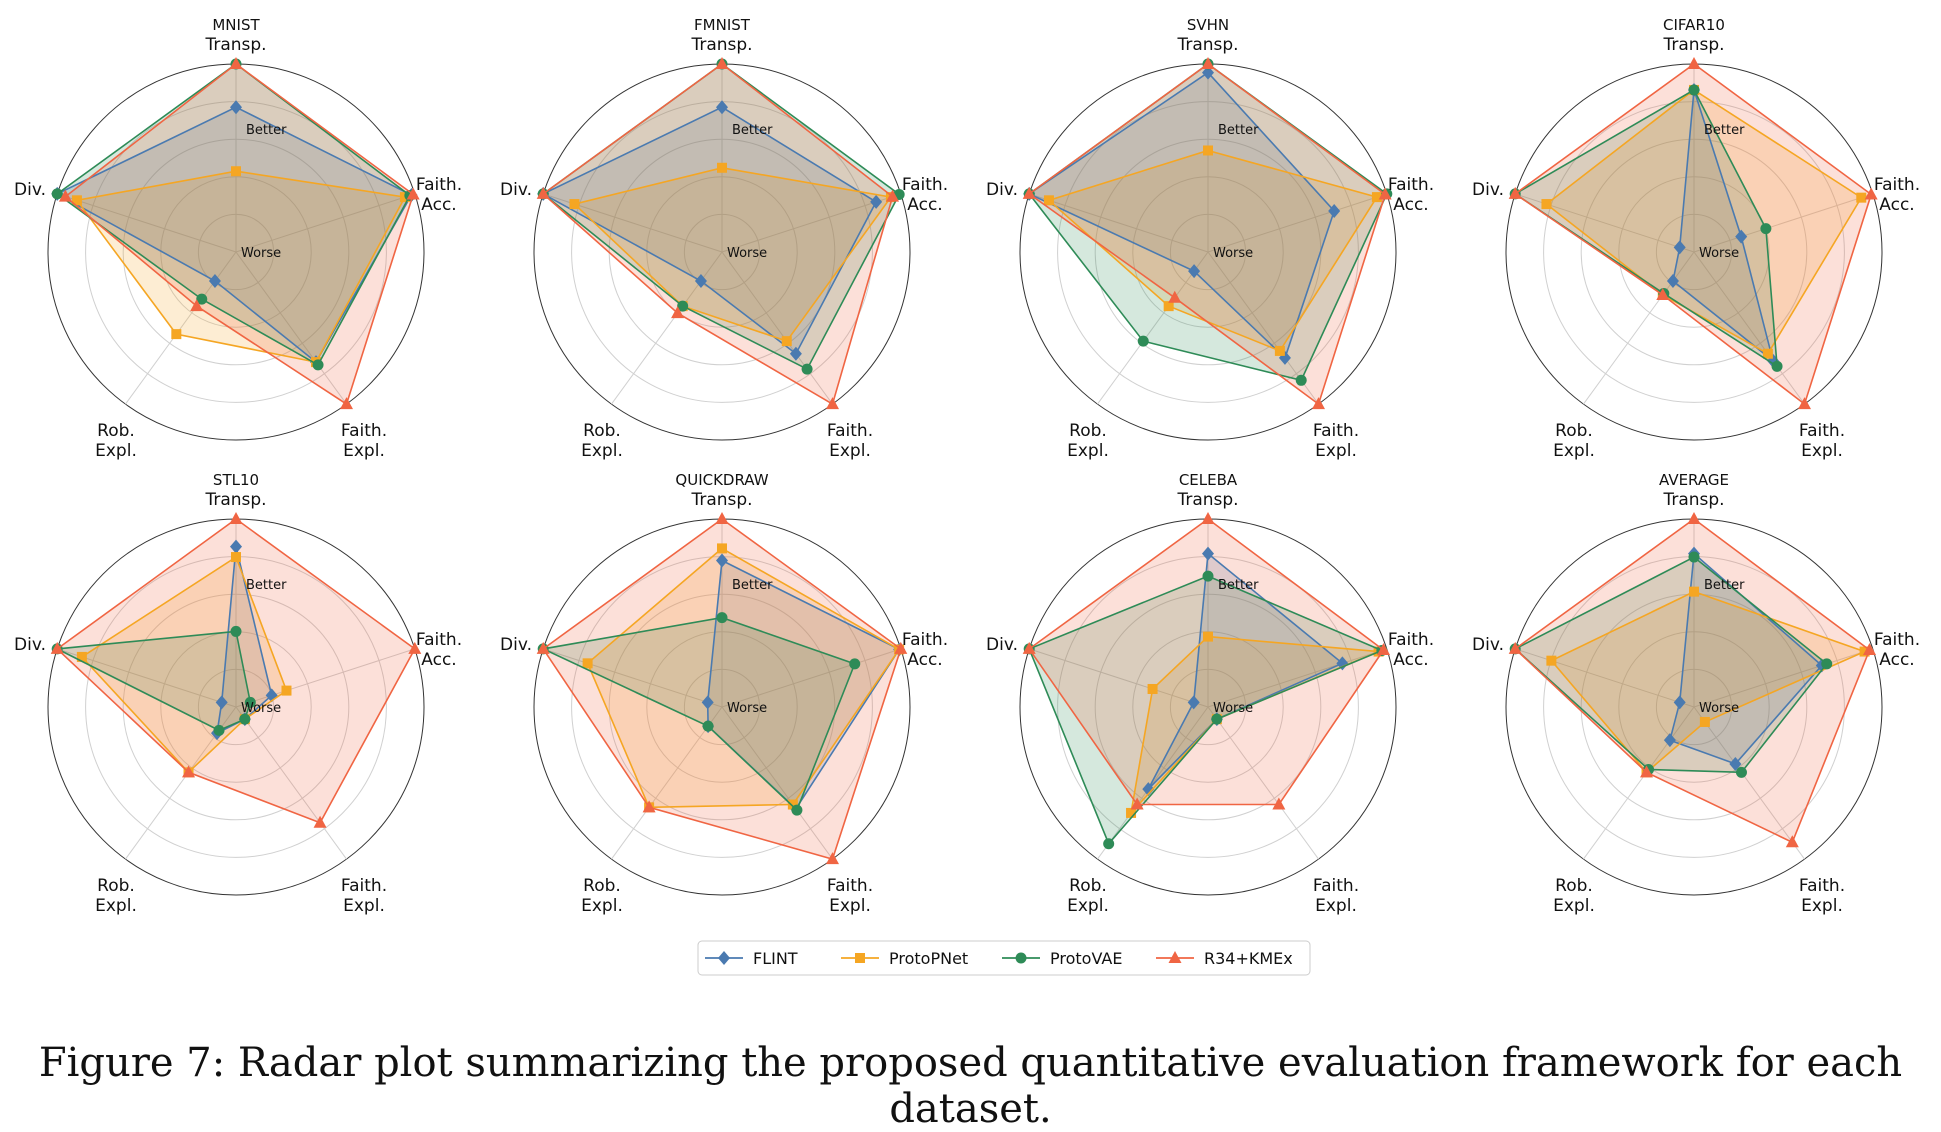  What do you see at coordinates (724, 958) in the screenshot?
I see `legend-marker-flint` at bounding box center [724, 958].